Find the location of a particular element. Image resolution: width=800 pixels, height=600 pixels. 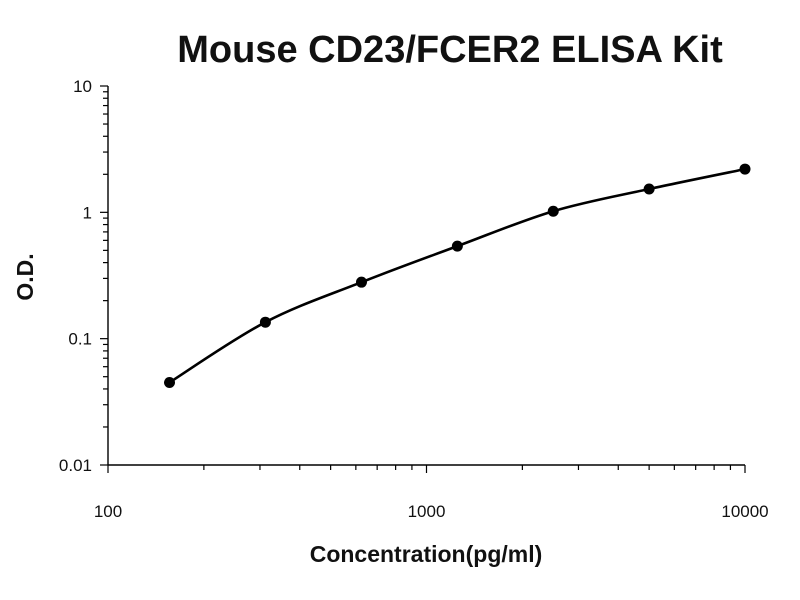

y-axis-ticks: 0.01 0.1 1 10 is located at coordinates (83, 276).